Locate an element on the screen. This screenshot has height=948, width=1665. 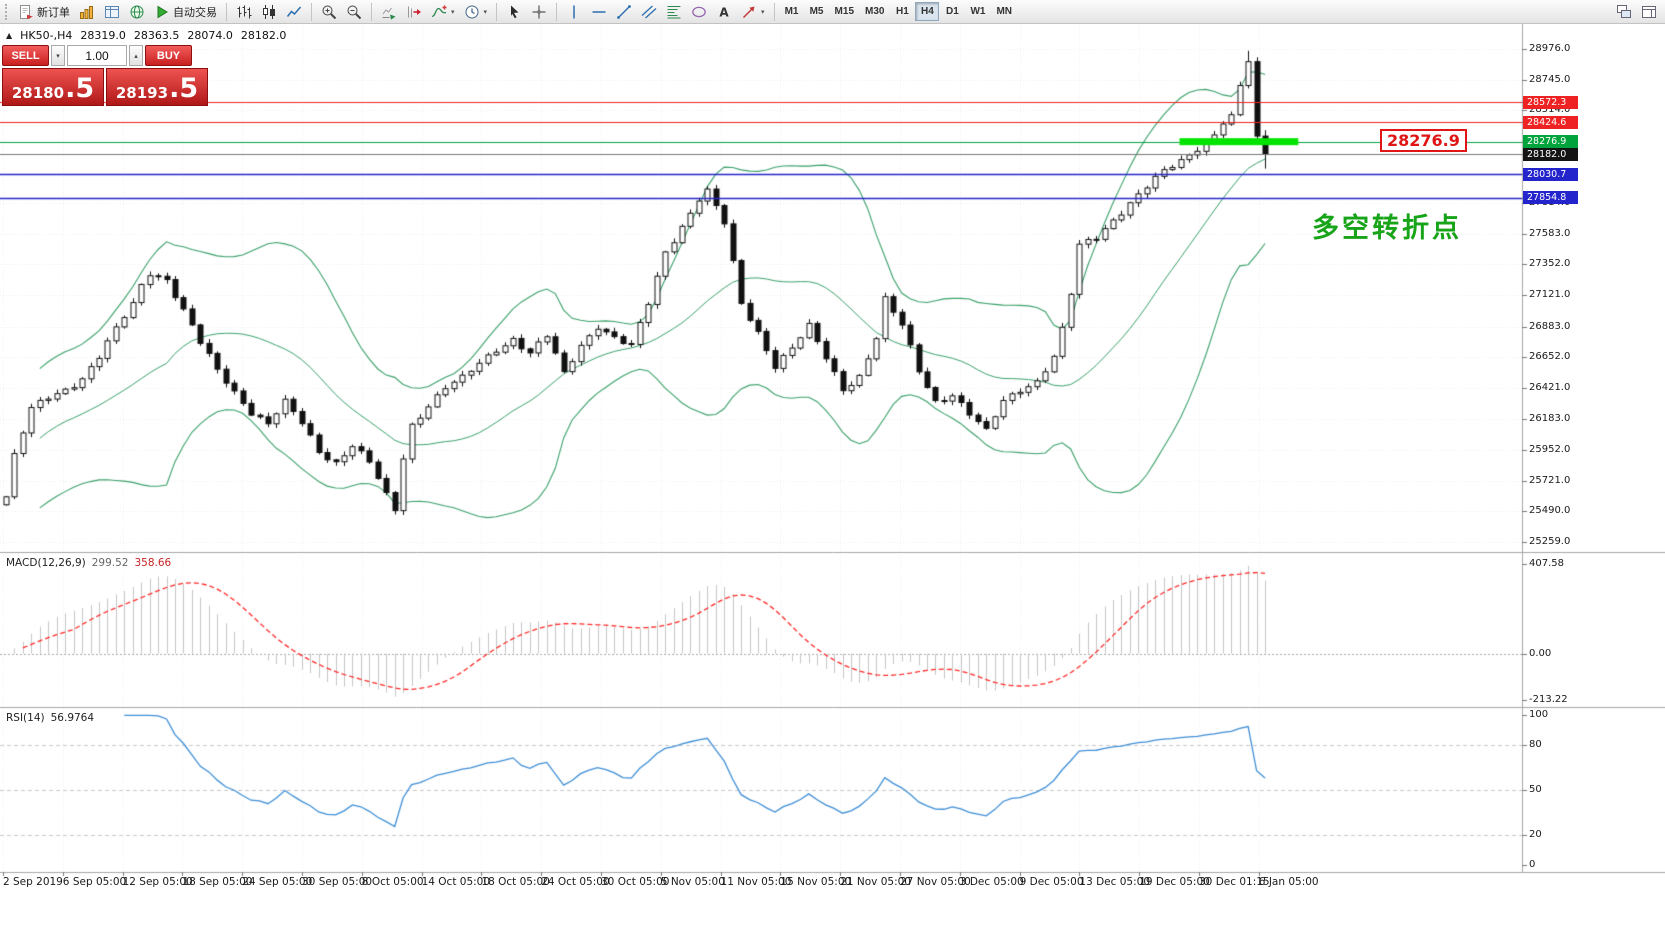
quote-low: 28074.0 is located at coordinates (210, 35).